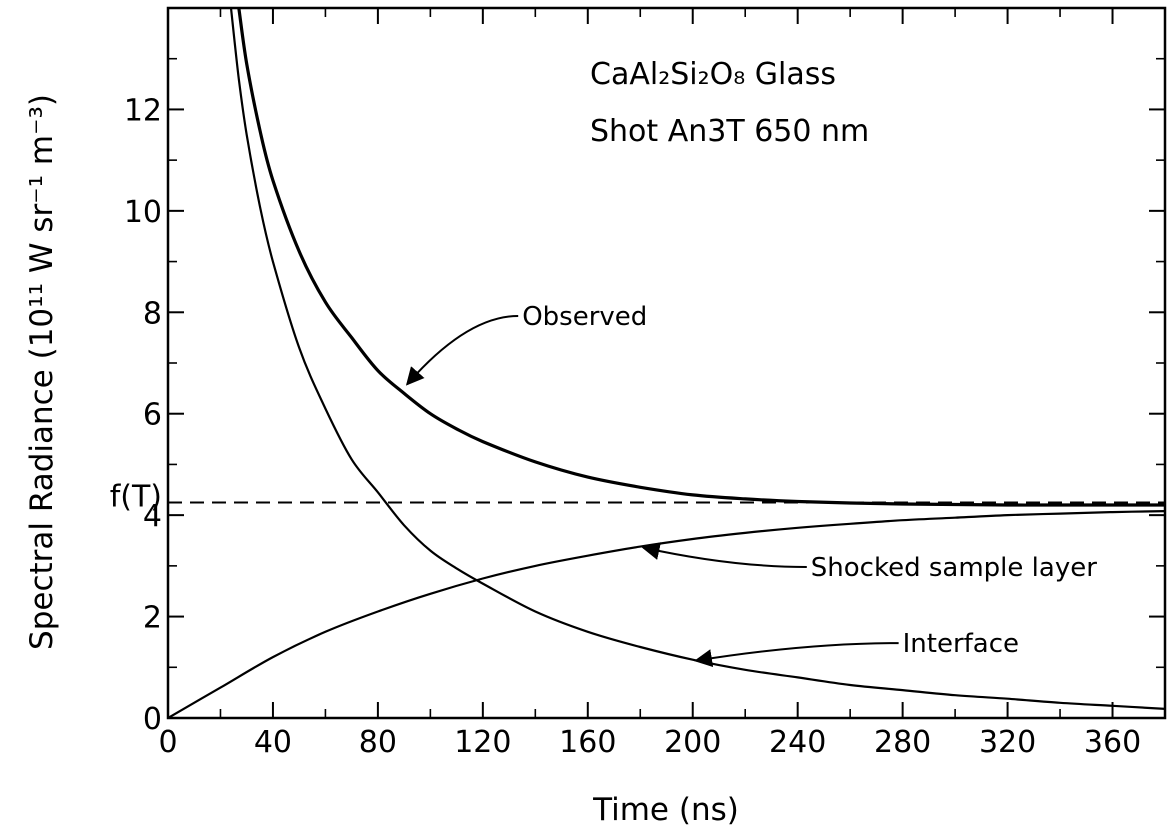 The image size is (1172, 837). I want to click on x-tick-label-3: 120, so click(482, 742).